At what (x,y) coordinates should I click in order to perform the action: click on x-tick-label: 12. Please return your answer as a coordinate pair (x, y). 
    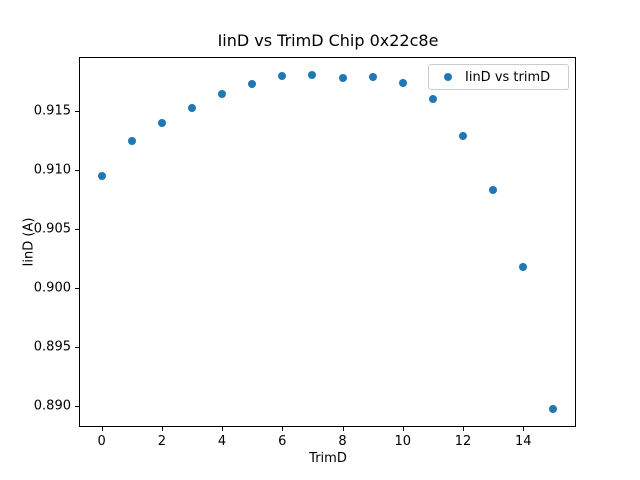
    Looking at the image, I should click on (463, 441).